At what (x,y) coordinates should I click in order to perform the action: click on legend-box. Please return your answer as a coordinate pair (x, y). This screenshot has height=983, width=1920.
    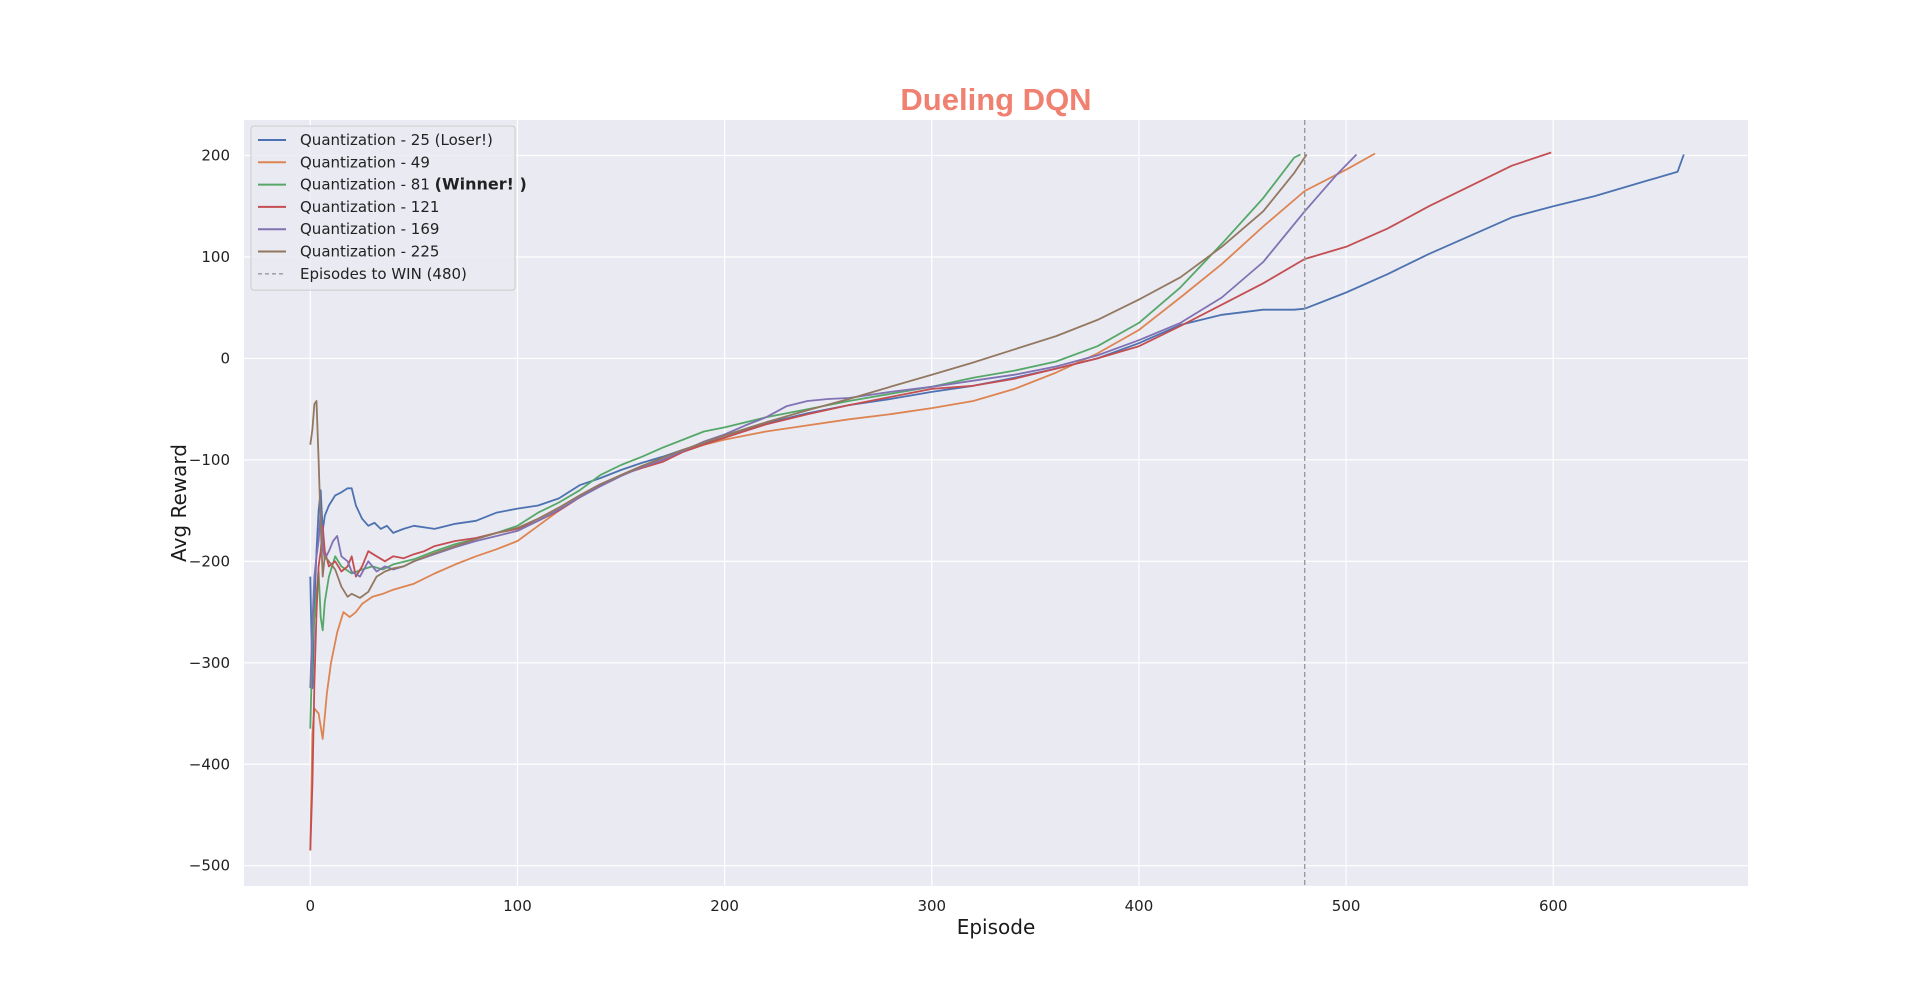
    Looking at the image, I should click on (383, 208).